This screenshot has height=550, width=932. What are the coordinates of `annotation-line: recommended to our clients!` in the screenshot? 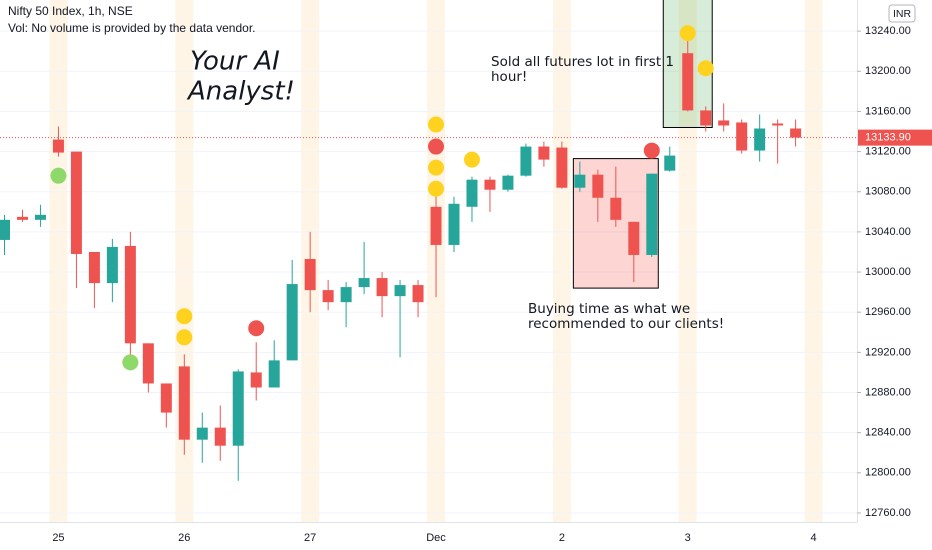 It's located at (626, 324).